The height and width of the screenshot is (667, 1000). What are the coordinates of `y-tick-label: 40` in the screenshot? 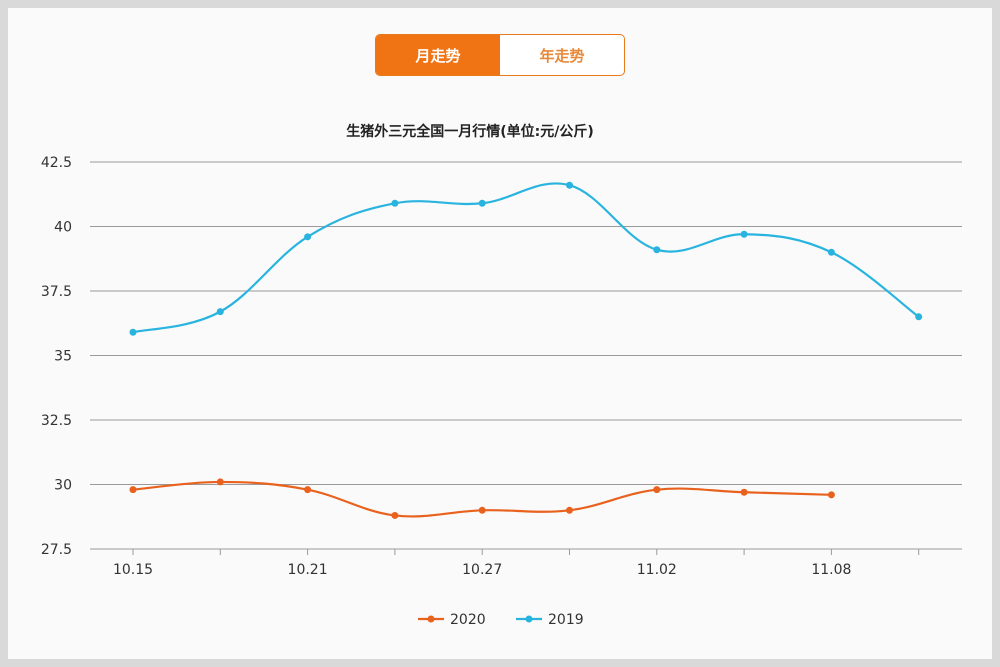 It's located at (63, 228).